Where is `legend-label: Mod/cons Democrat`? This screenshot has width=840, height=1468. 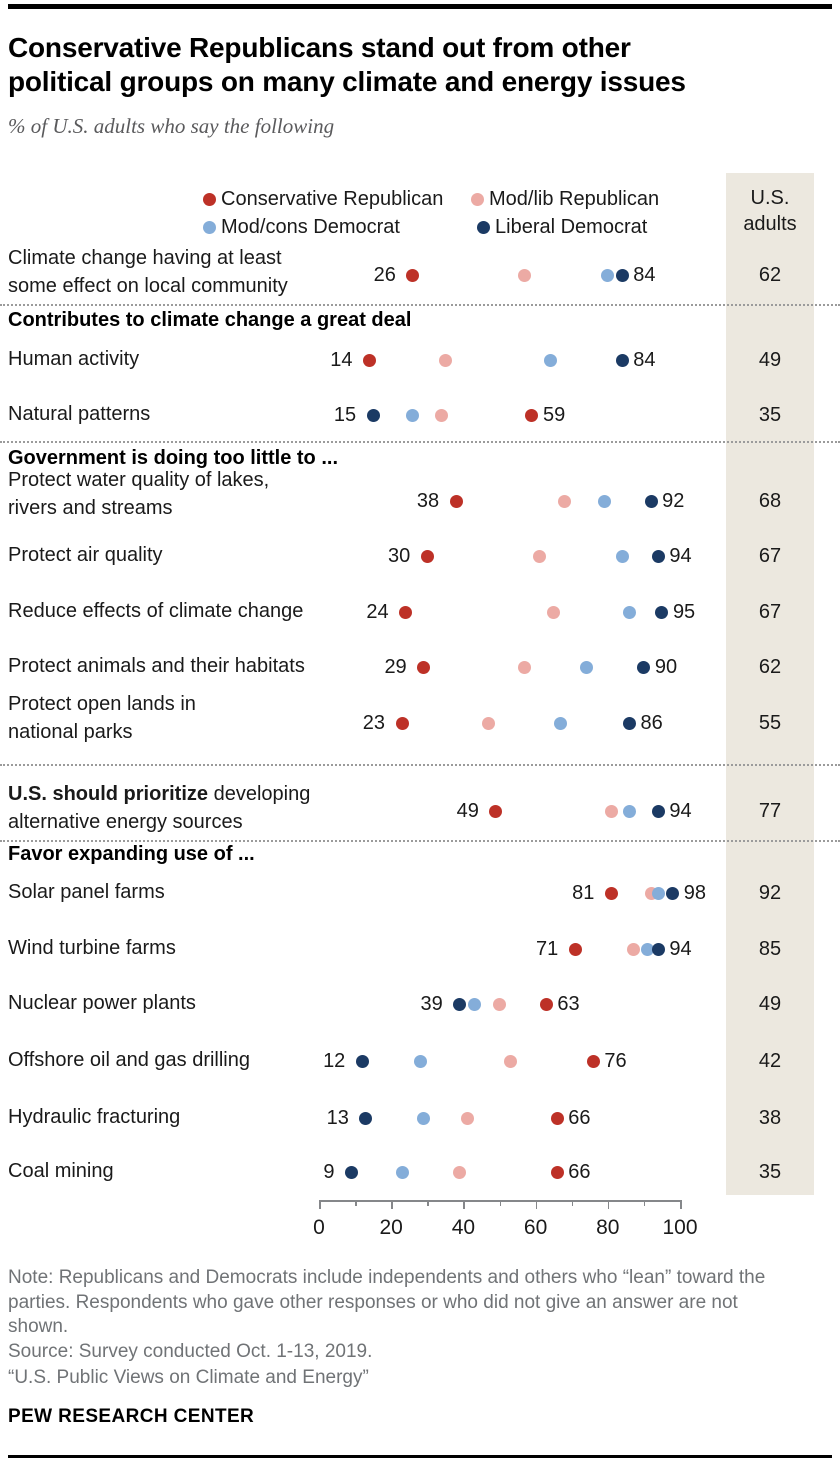
legend-label: Mod/cons Democrat is located at coordinates (310, 226).